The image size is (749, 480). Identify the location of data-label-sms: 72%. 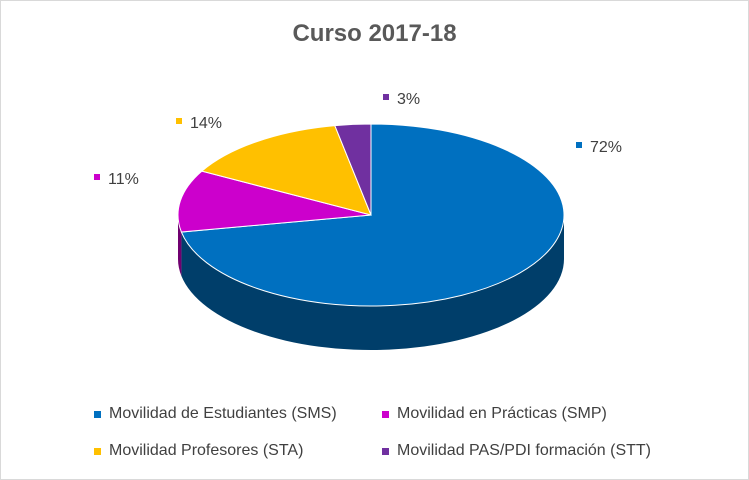
(606, 147).